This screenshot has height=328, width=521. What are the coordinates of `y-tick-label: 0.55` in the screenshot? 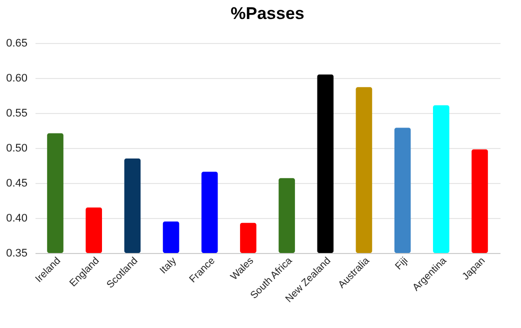 It's located at (17, 114).